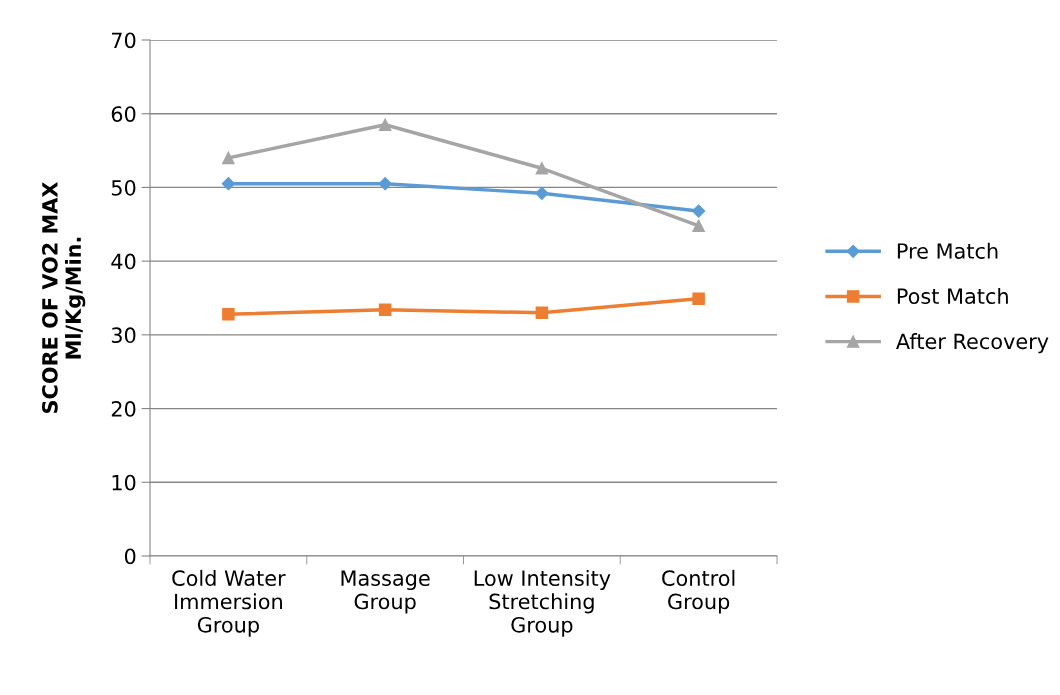 This screenshot has height=695, width=1060. I want to click on legend-label: After Recovery, so click(972, 343).